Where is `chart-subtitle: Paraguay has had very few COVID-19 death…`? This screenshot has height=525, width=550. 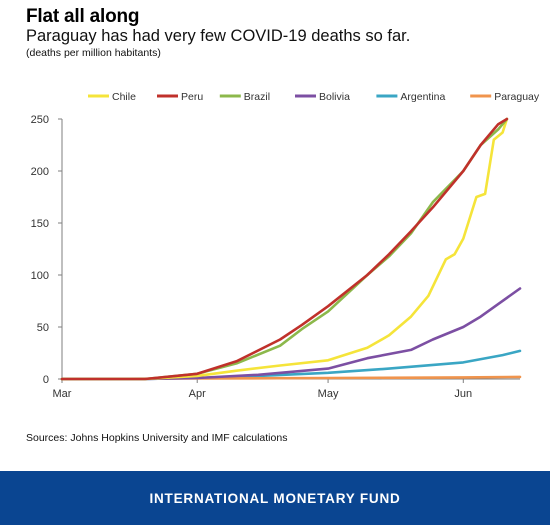
chart-subtitle: Paraguay has had very few COVID-19 death… is located at coordinates (218, 36).